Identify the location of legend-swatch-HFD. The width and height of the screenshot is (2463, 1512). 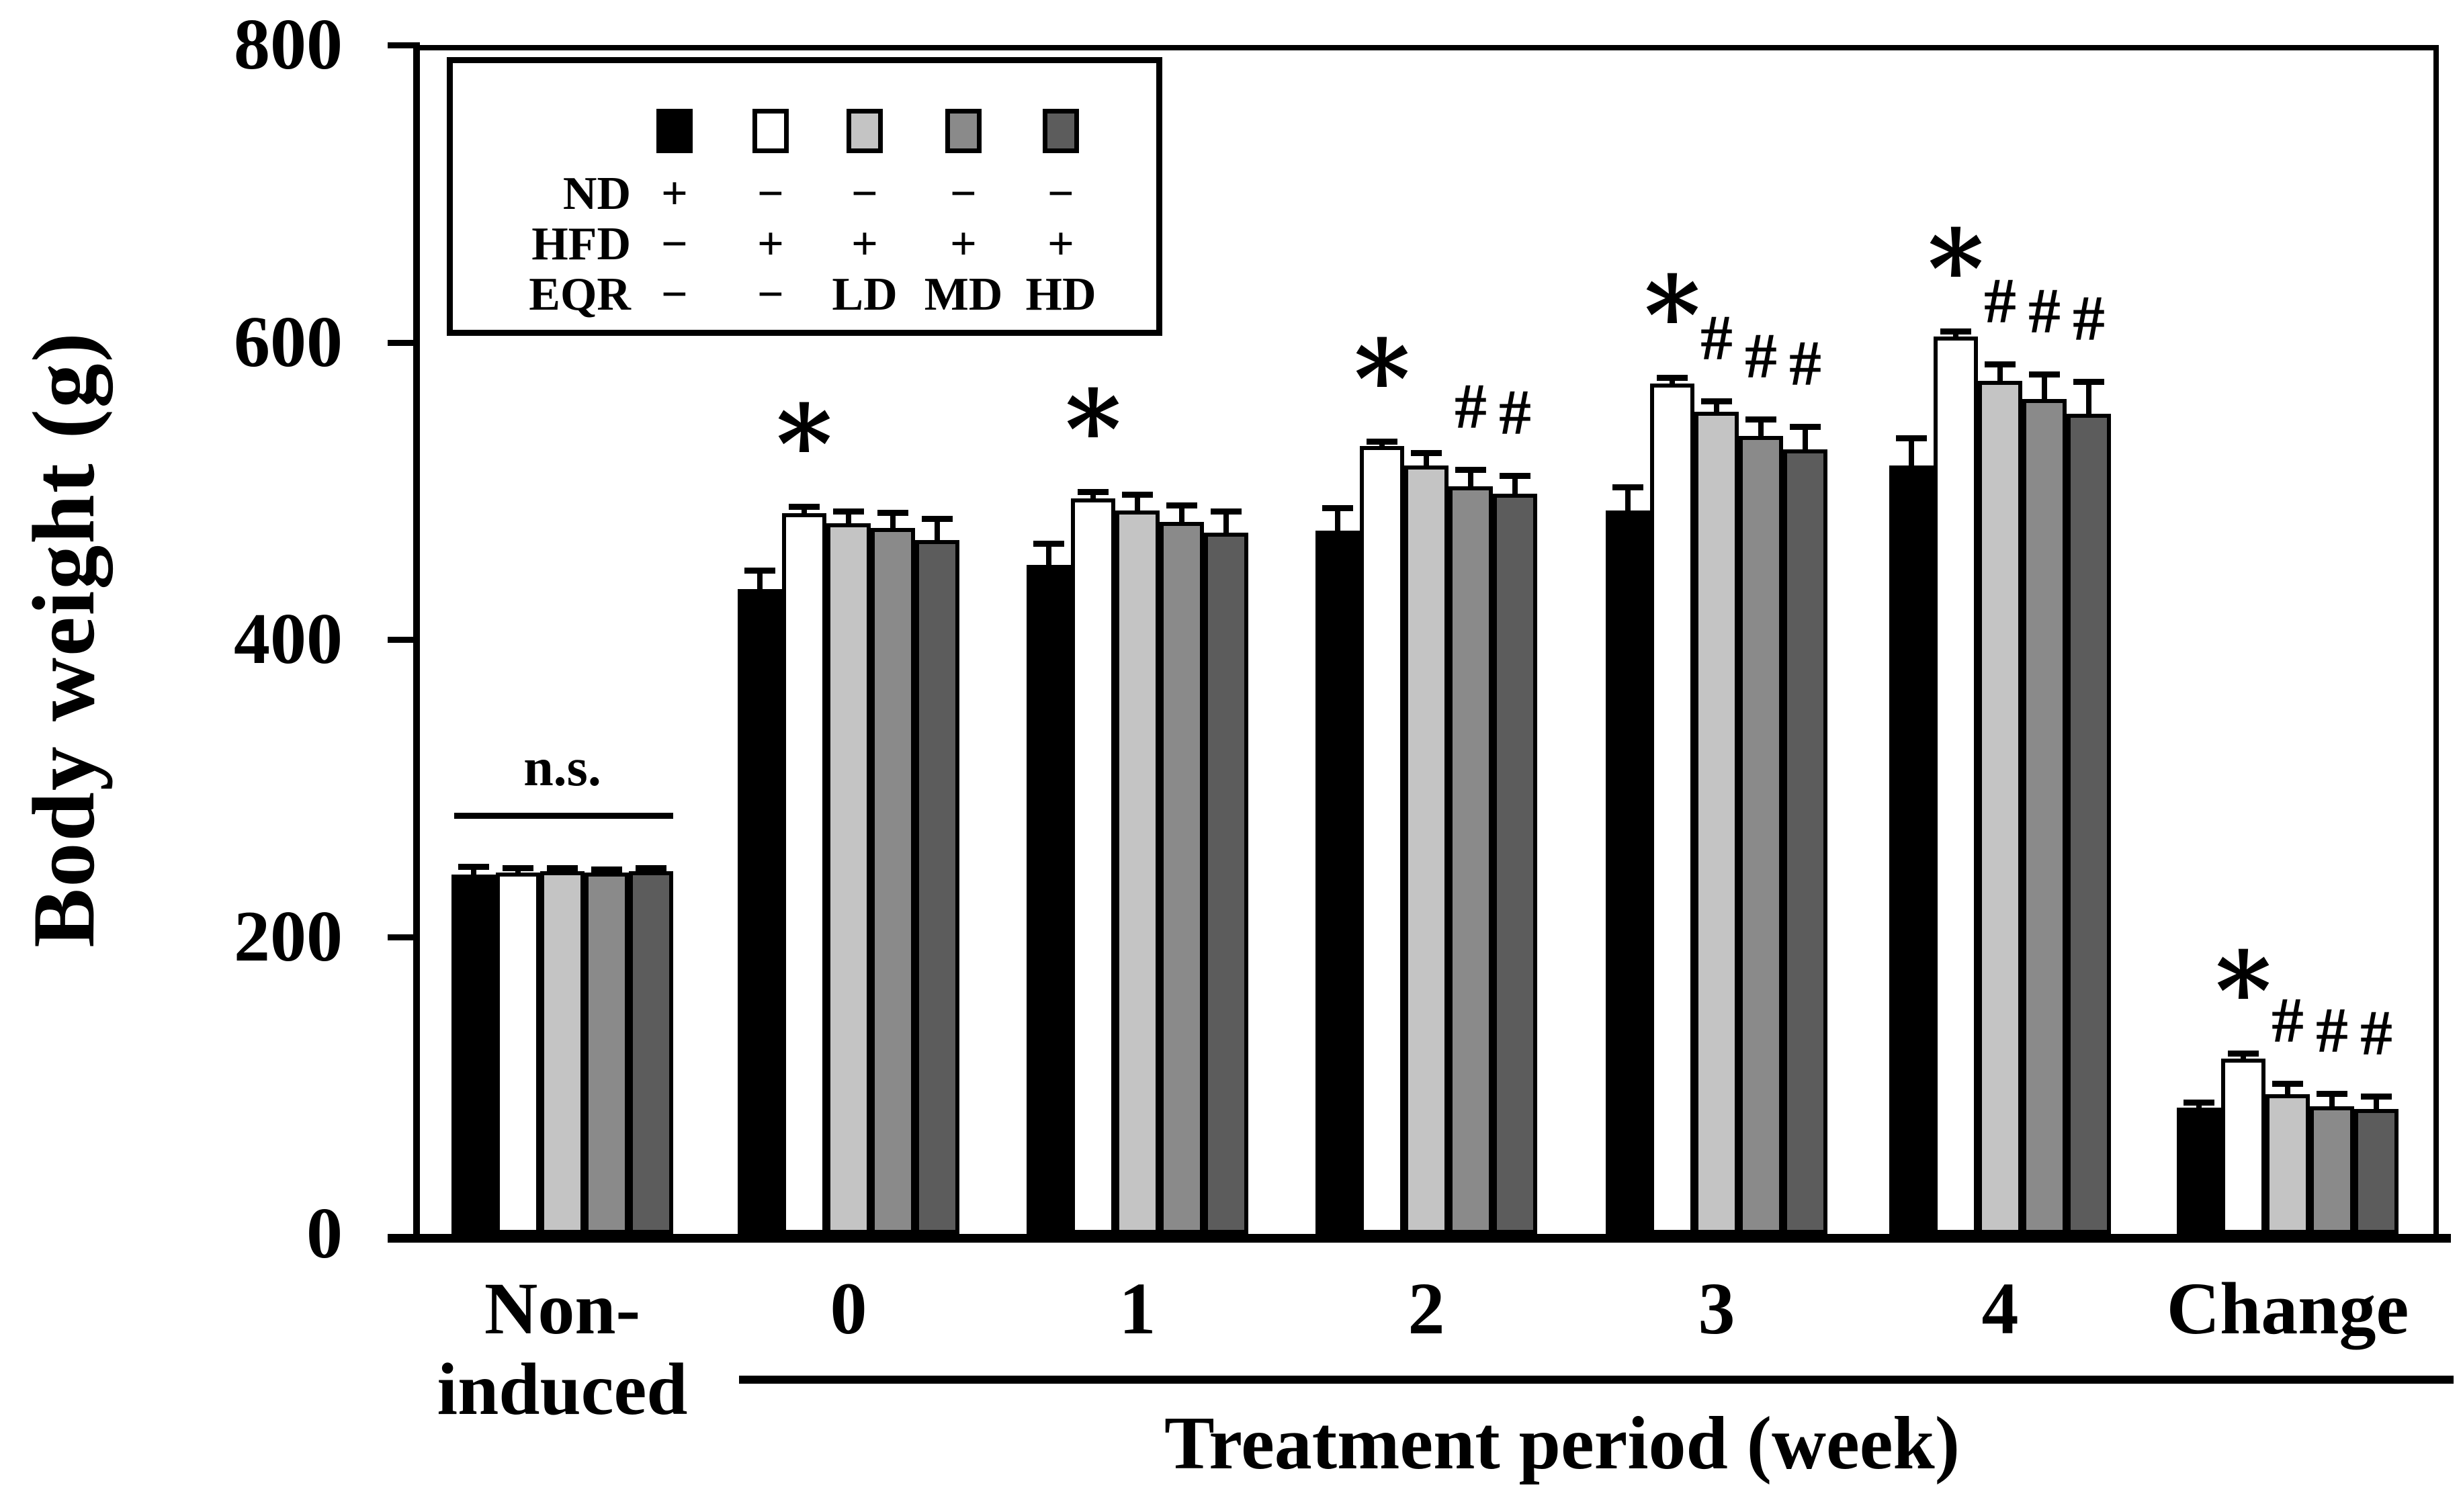
(770, 131).